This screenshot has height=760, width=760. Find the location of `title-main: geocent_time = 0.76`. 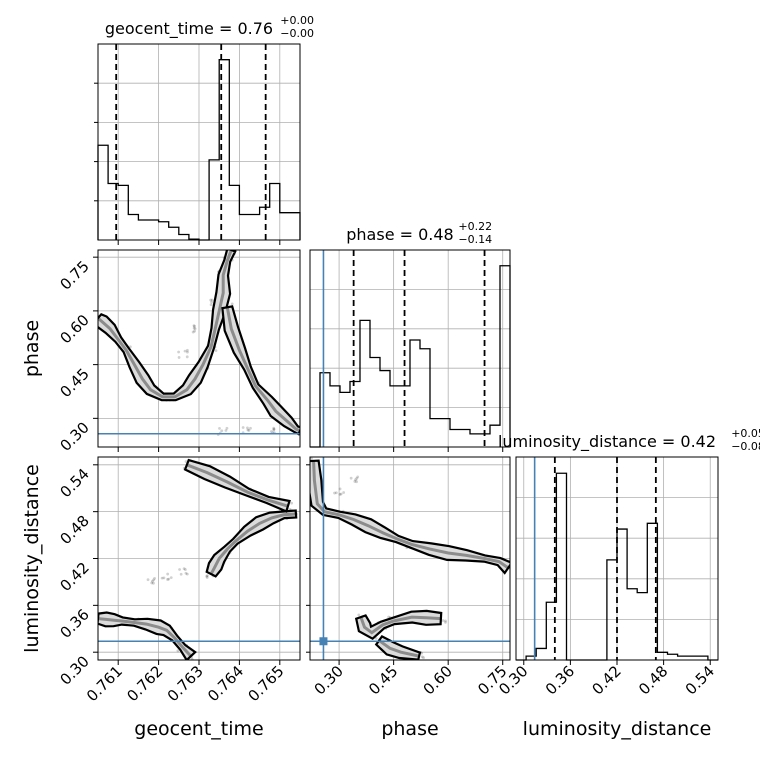

title-main: geocent_time = 0.76 is located at coordinates (189, 29).